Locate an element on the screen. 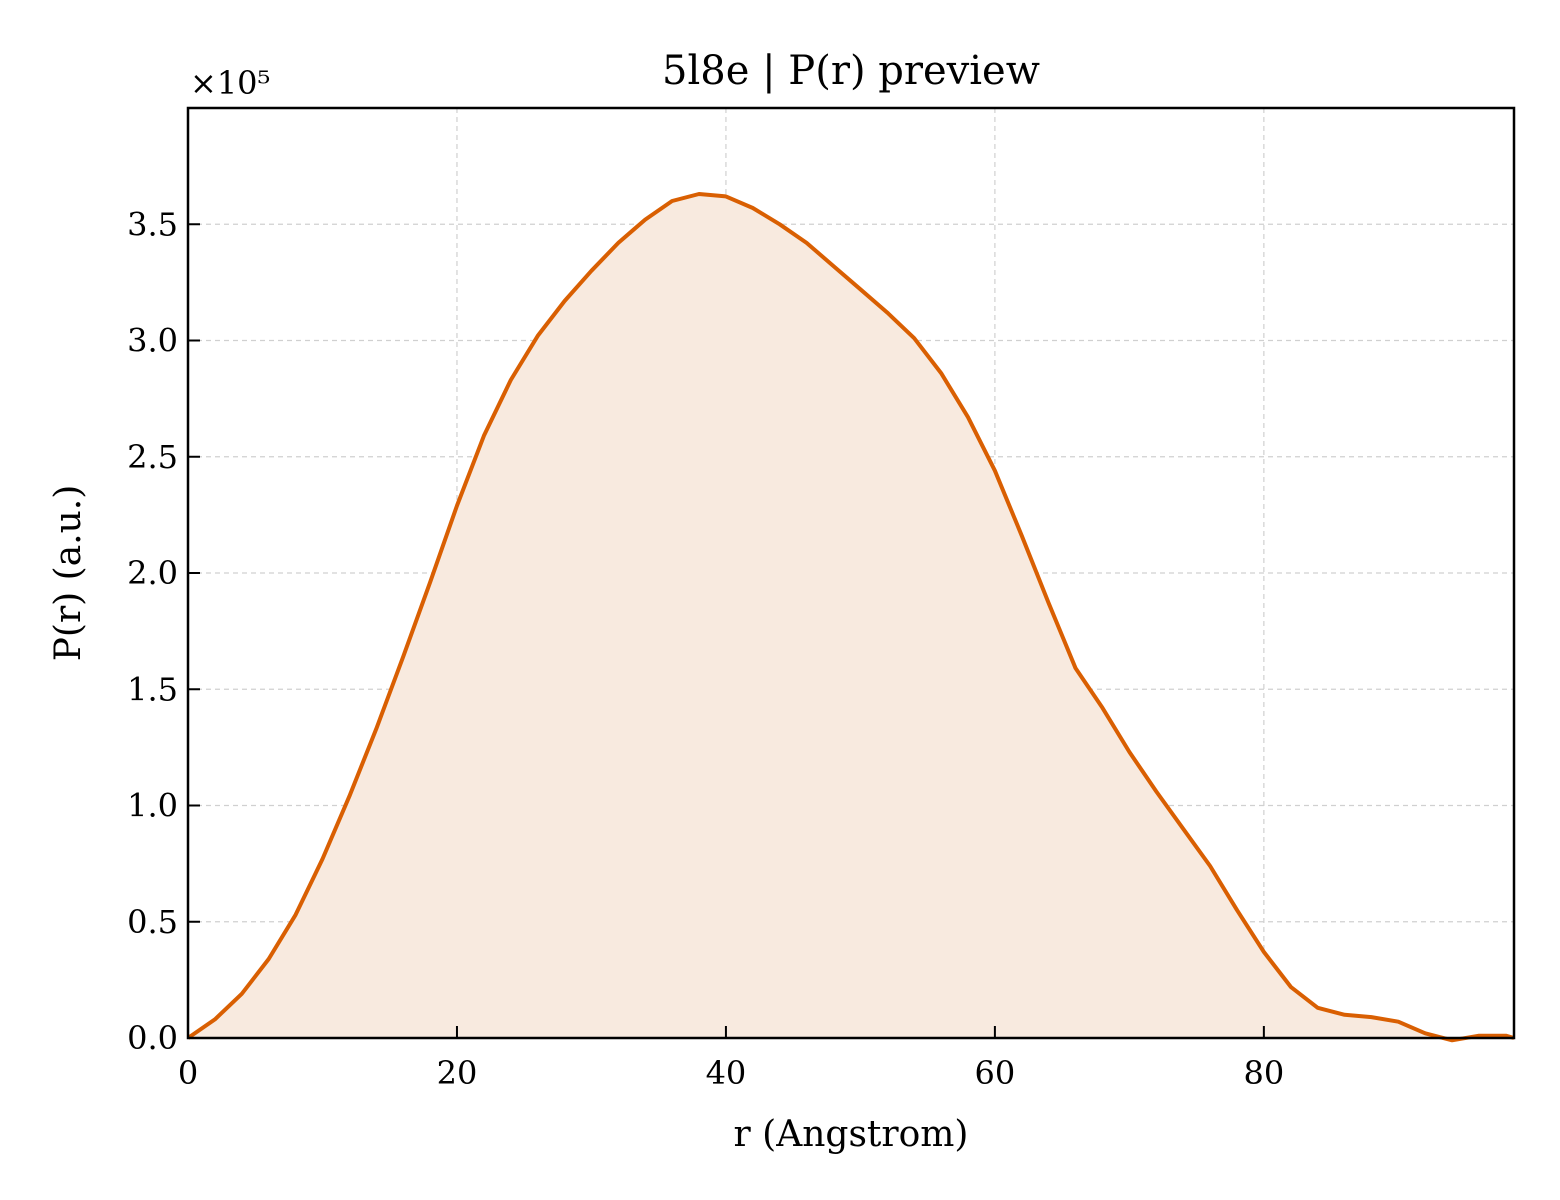 The image size is (1560, 1200). x-tick-label: 60 is located at coordinates (995, 1073).